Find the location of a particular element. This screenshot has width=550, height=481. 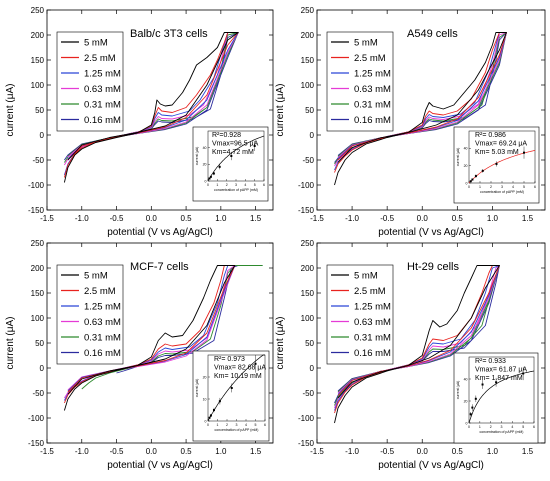

chart-title: A549 cells is located at coordinates (432, 34).